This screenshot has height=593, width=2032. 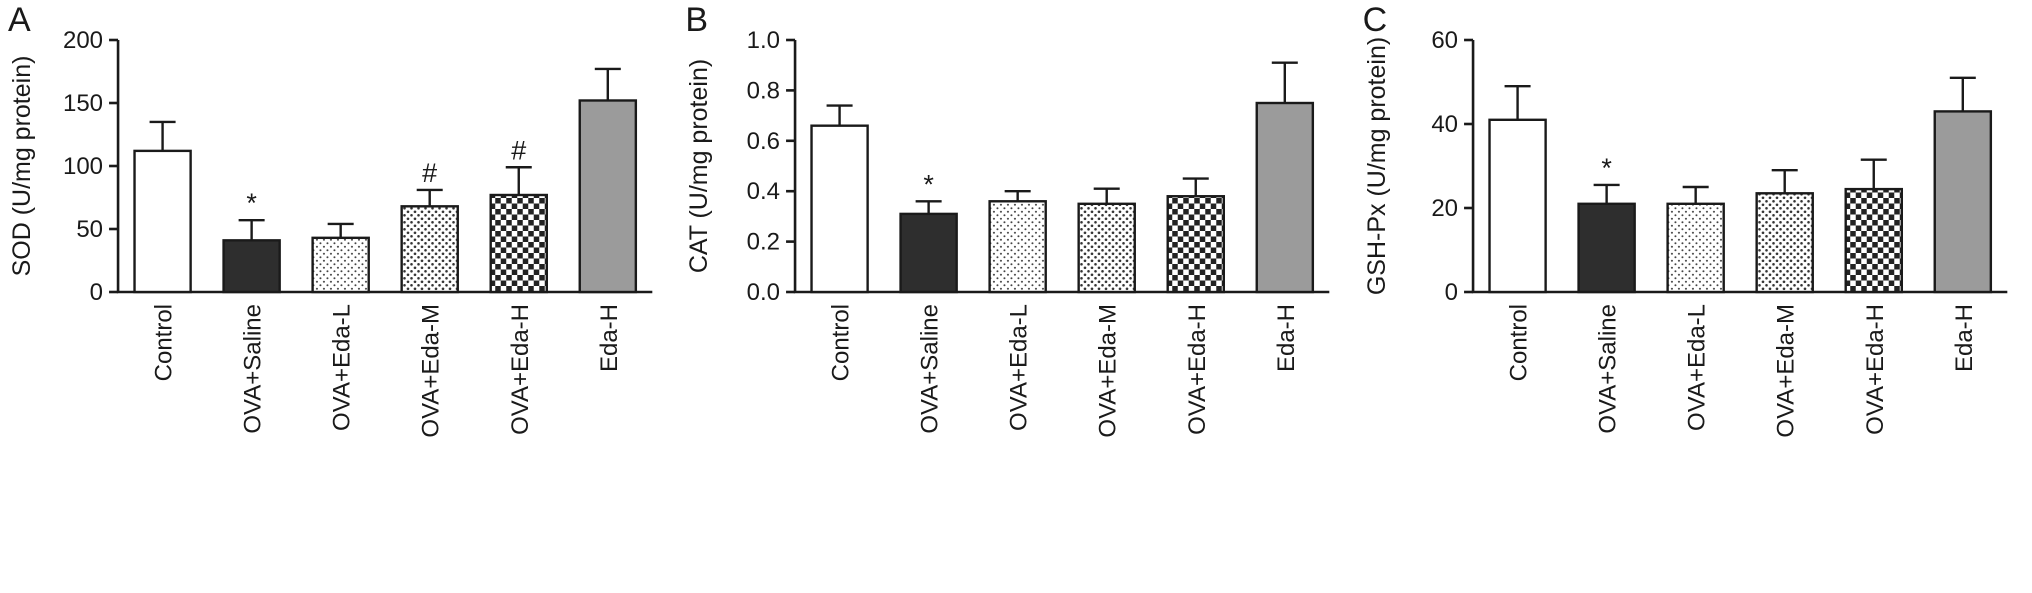 What do you see at coordinates (83, 166) in the screenshot?
I see `y-tick-label: 100` at bounding box center [83, 166].